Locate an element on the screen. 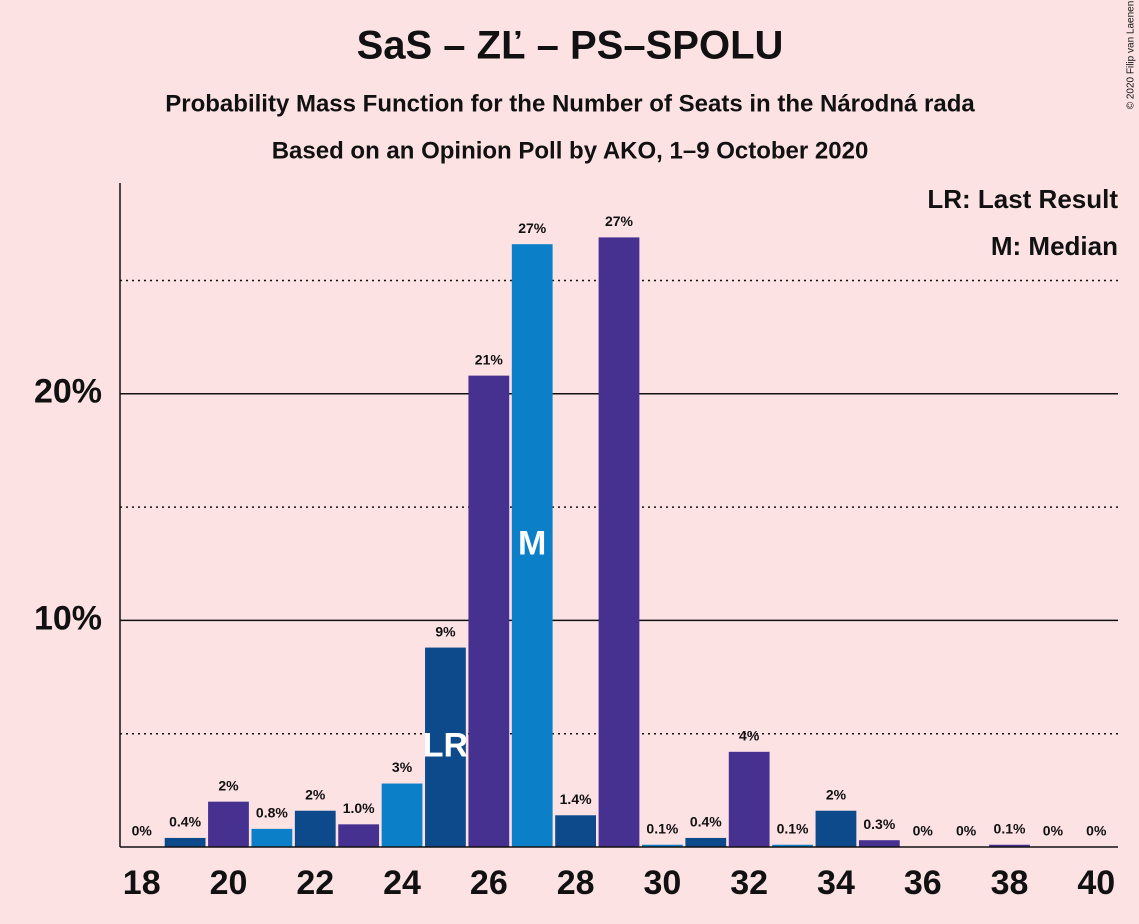  value-label: 1.0% is located at coordinates (359, 808).